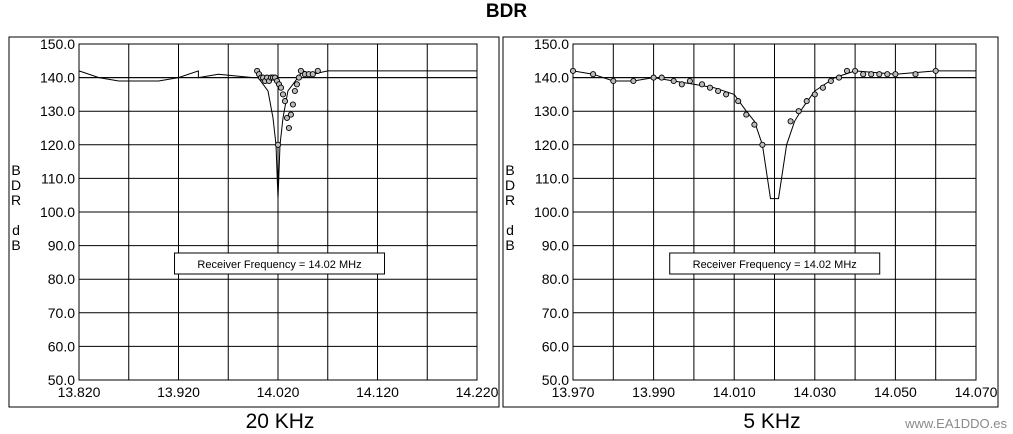 This screenshot has height=434, width=1013. I want to click on panel1-y-axis-label-1: D, so click(510, 185).